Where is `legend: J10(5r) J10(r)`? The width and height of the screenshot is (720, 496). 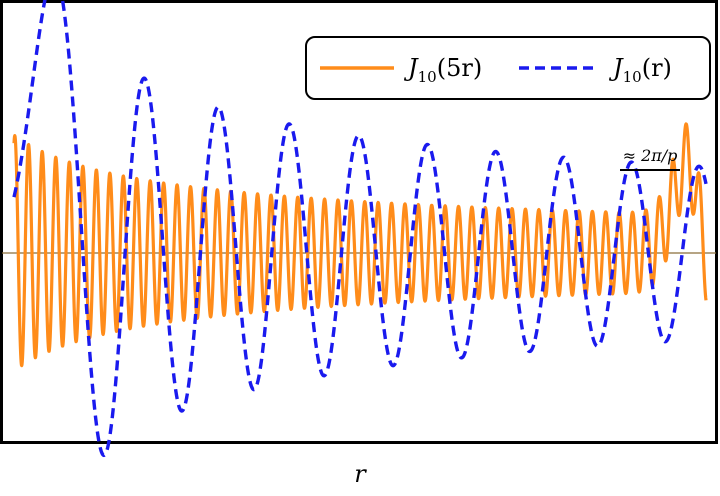
legend: J10(5r) J10(r) is located at coordinates (508, 68).